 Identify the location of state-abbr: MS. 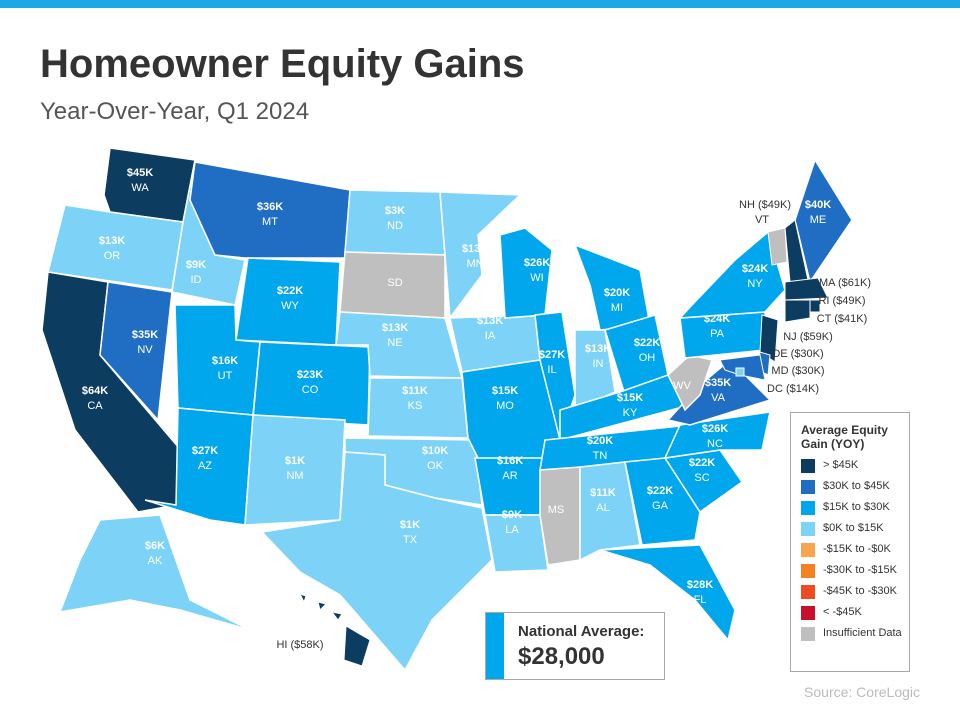
(556, 510).